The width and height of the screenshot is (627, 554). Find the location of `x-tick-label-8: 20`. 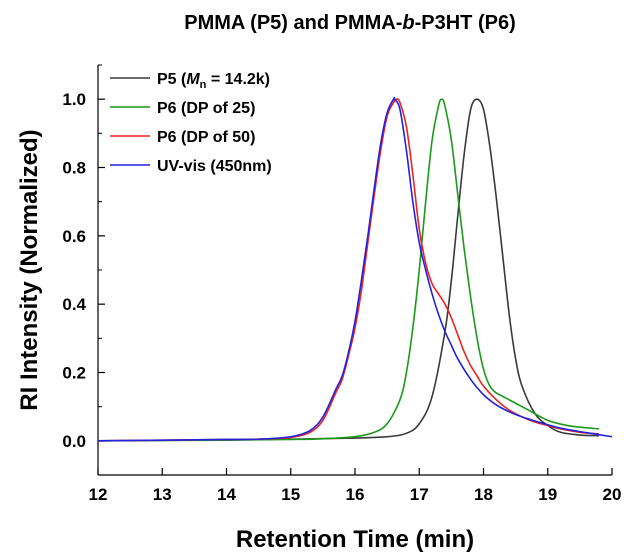

x-tick-label-8: 20 is located at coordinates (612, 494).